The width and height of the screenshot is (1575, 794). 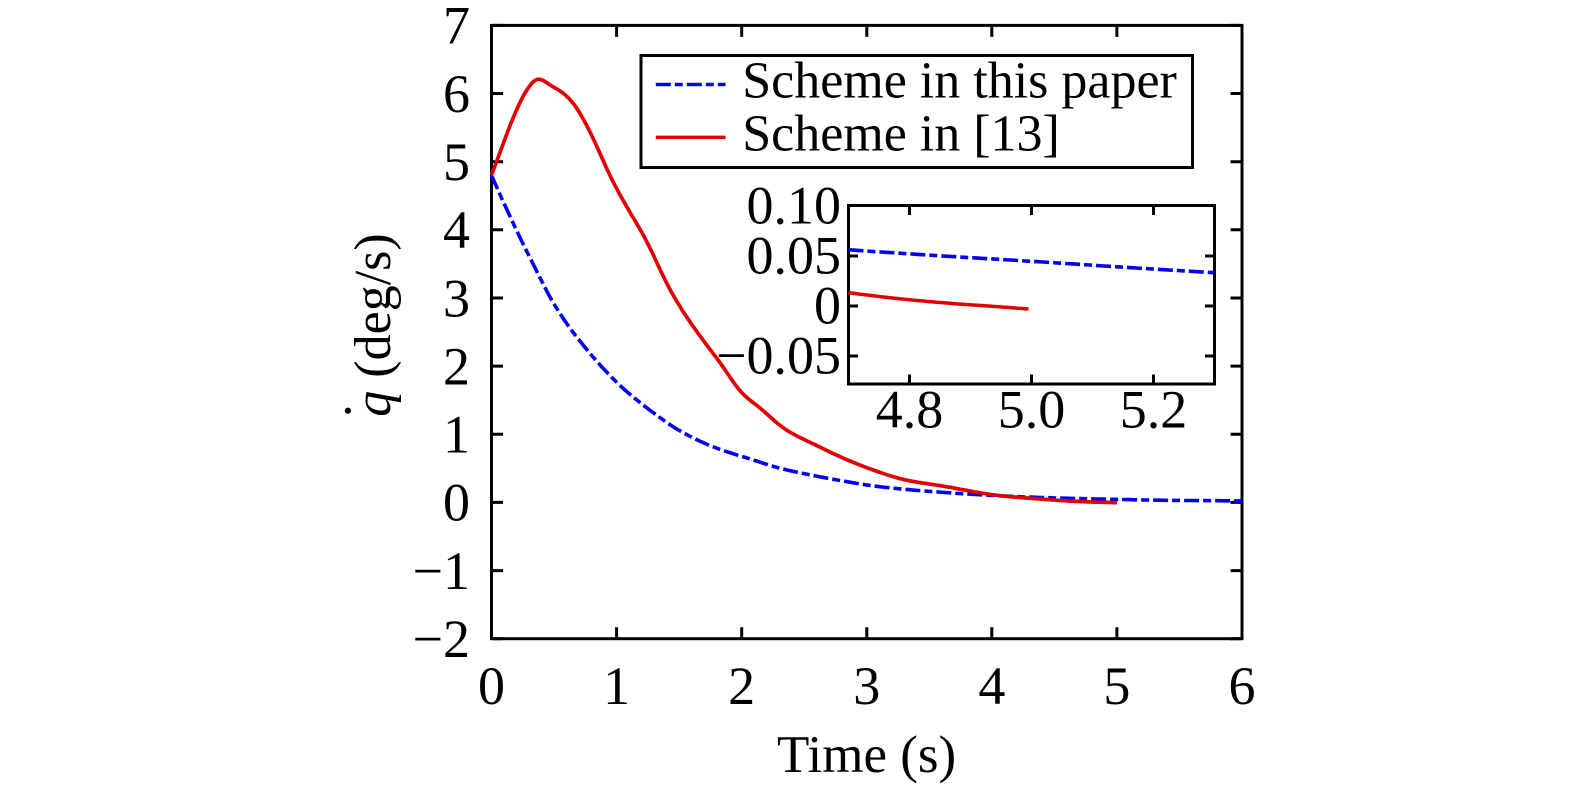 What do you see at coordinates (456, 28) in the screenshot?
I see `svg-text: 7` at bounding box center [456, 28].